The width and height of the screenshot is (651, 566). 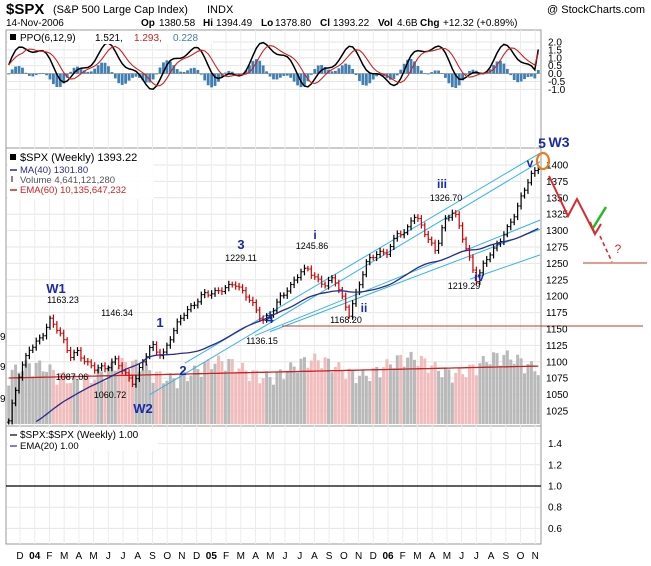 What do you see at coordinates (557, 248) in the screenshot?
I see `price-y-tick: 1275` at bounding box center [557, 248].